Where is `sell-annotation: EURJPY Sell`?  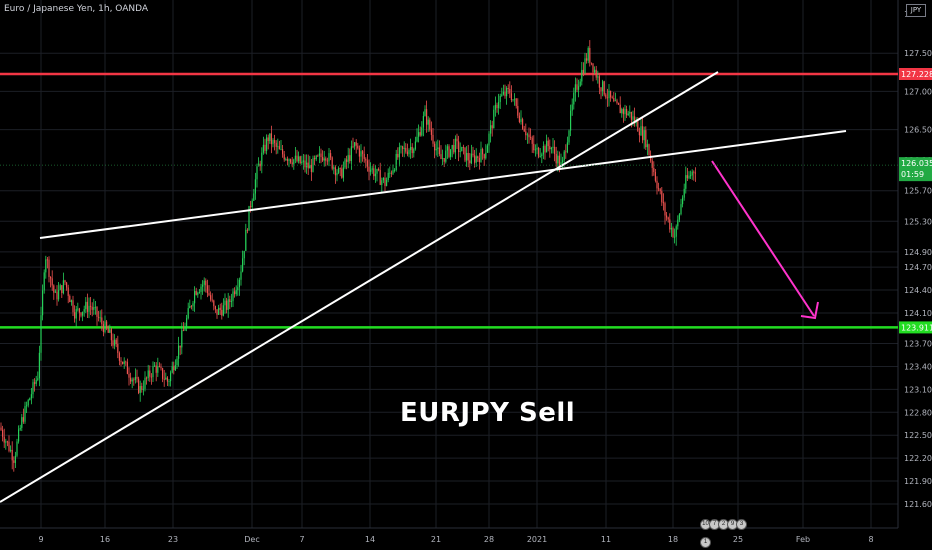
sell-annotation: EURJPY Sell is located at coordinates (488, 413).